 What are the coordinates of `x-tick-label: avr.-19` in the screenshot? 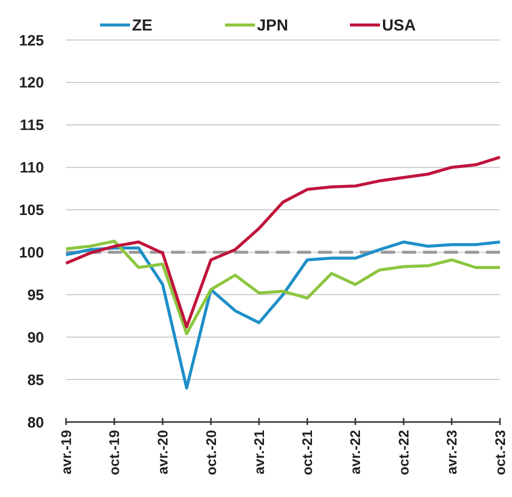 It's located at (66, 452).